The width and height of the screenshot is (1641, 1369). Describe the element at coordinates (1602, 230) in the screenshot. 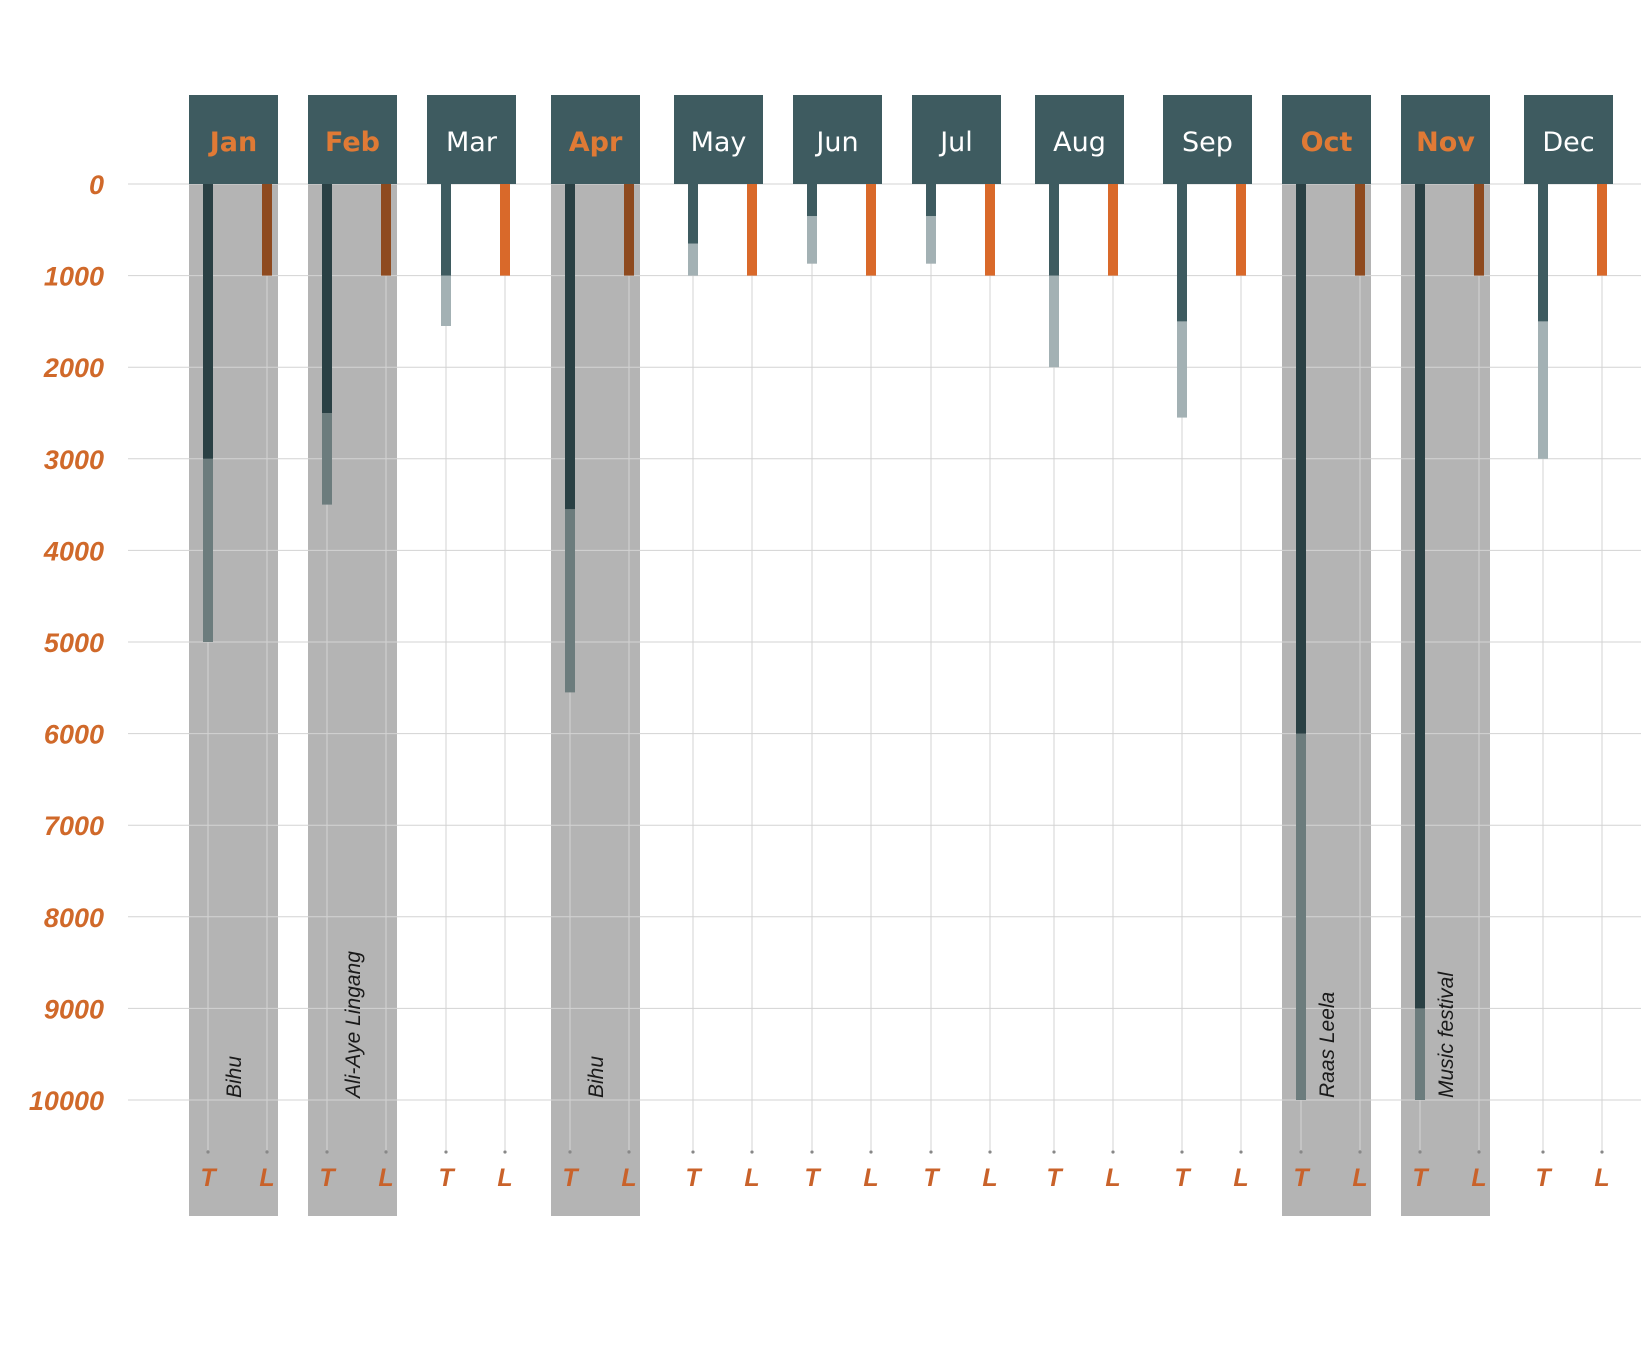

I see `bar-L-dec` at that location.